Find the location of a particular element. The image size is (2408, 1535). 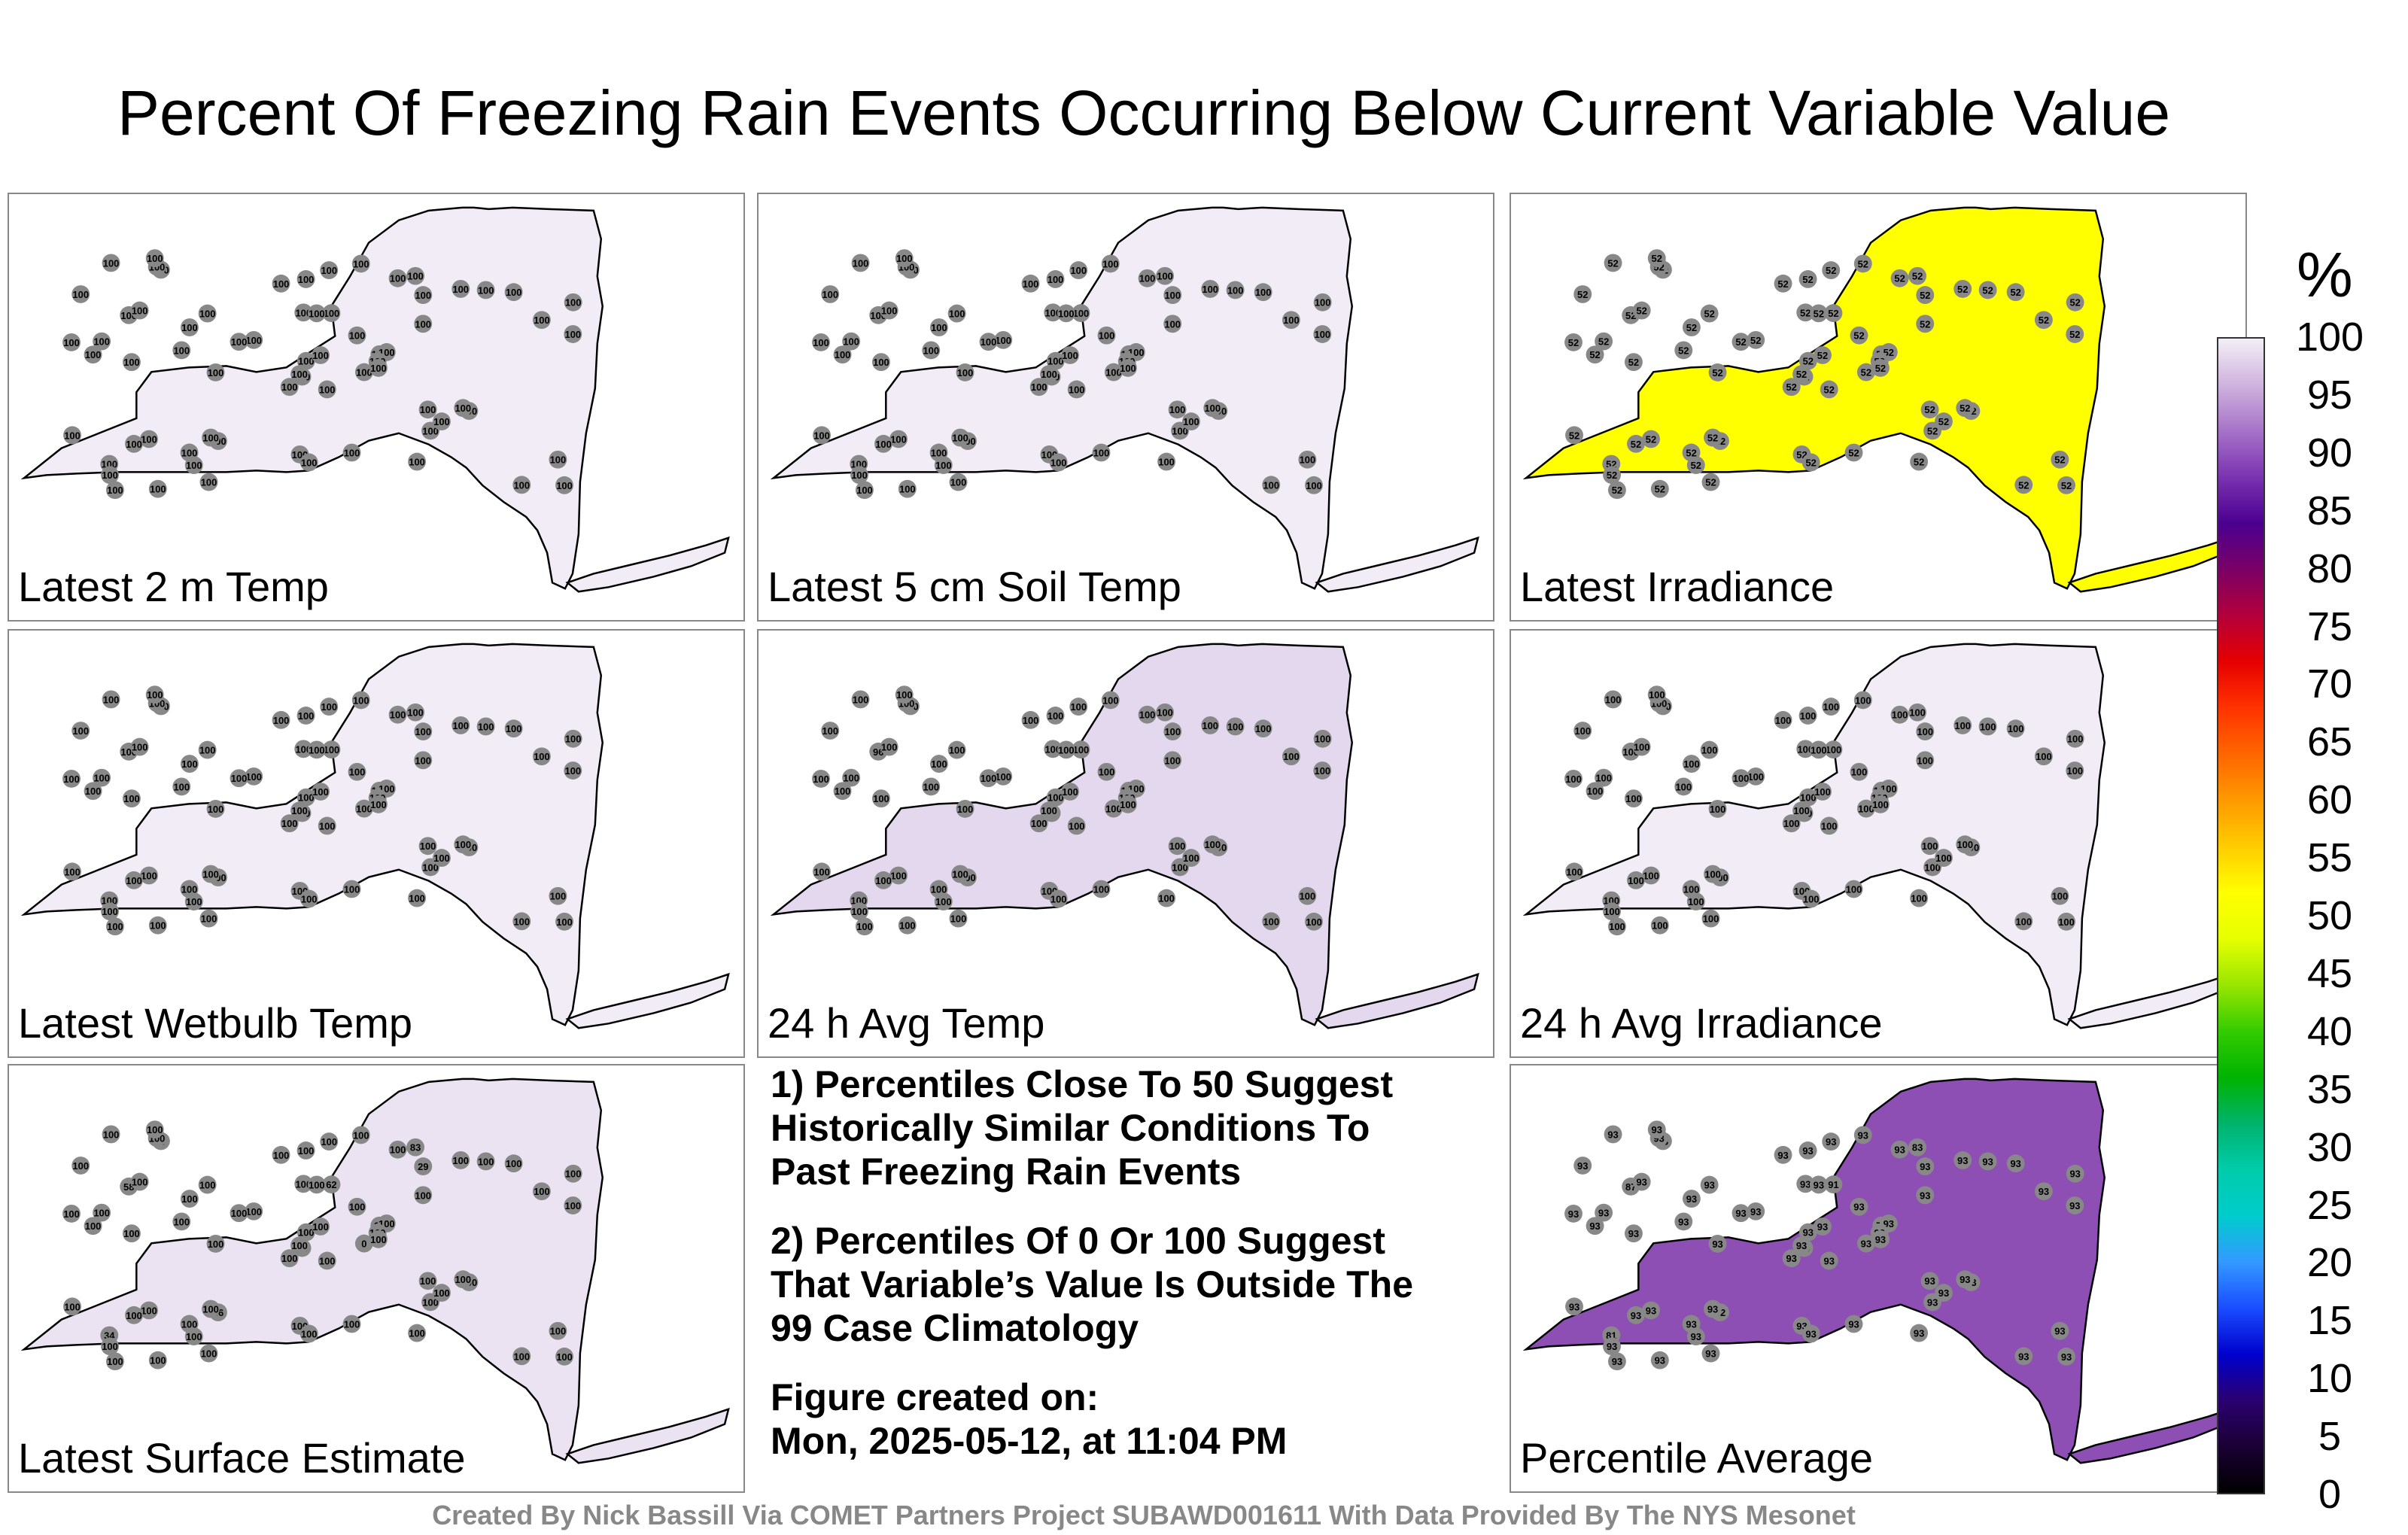

colorbar-tick: 45 is located at coordinates (2329, 973).